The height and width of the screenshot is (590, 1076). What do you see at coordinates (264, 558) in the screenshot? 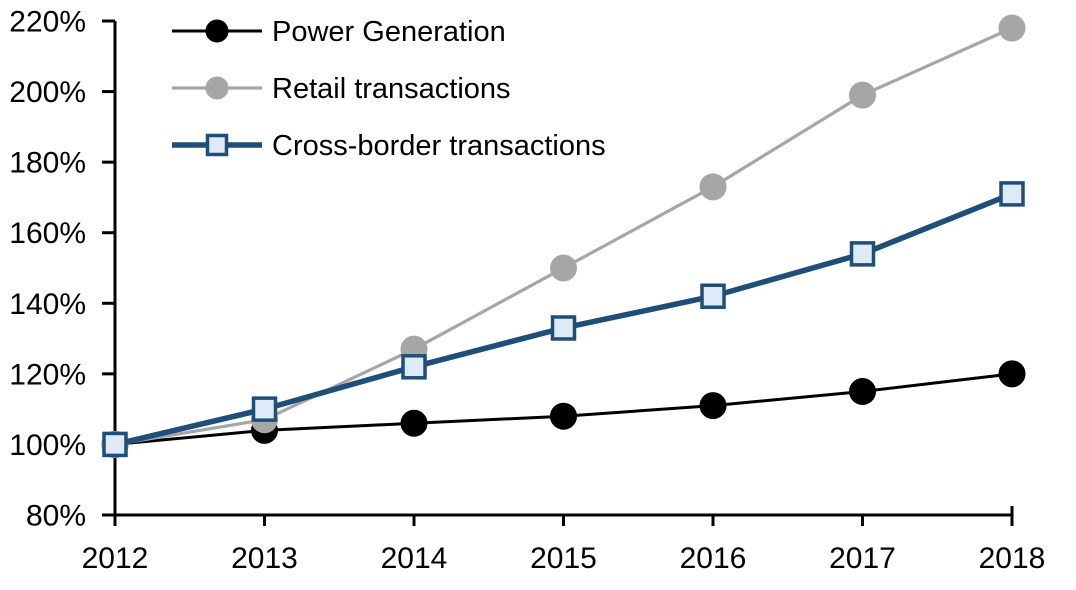
I see `x-axis-tick-label: 2013` at bounding box center [264, 558].